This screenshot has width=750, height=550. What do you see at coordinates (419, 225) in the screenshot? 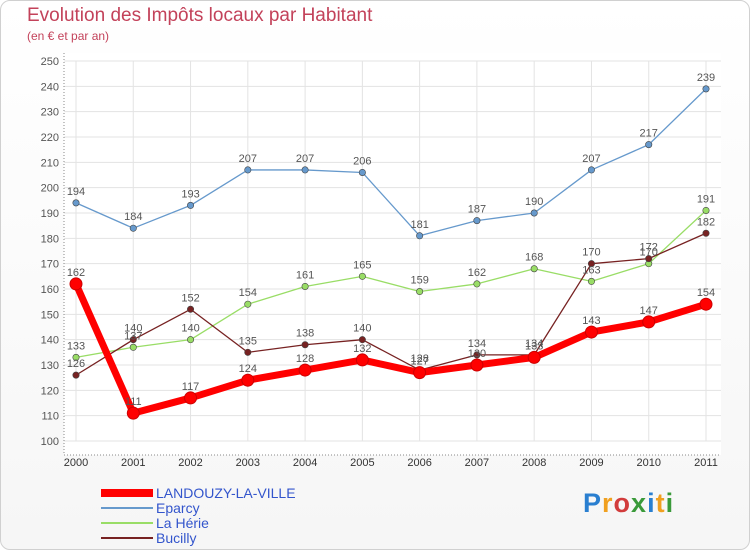
I see `data-label: 181` at bounding box center [419, 225].